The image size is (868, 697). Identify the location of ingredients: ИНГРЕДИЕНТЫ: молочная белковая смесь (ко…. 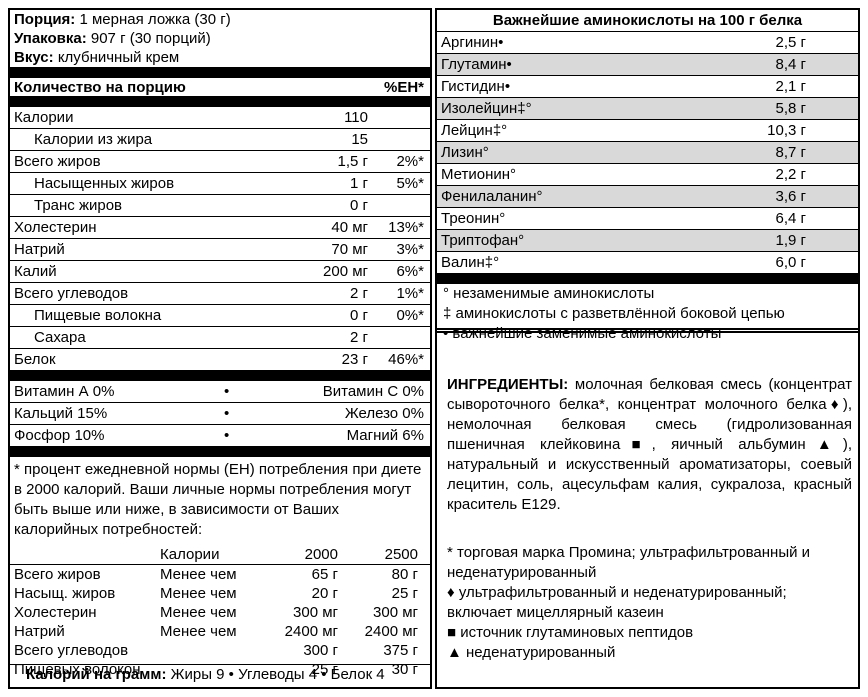
(649, 445).